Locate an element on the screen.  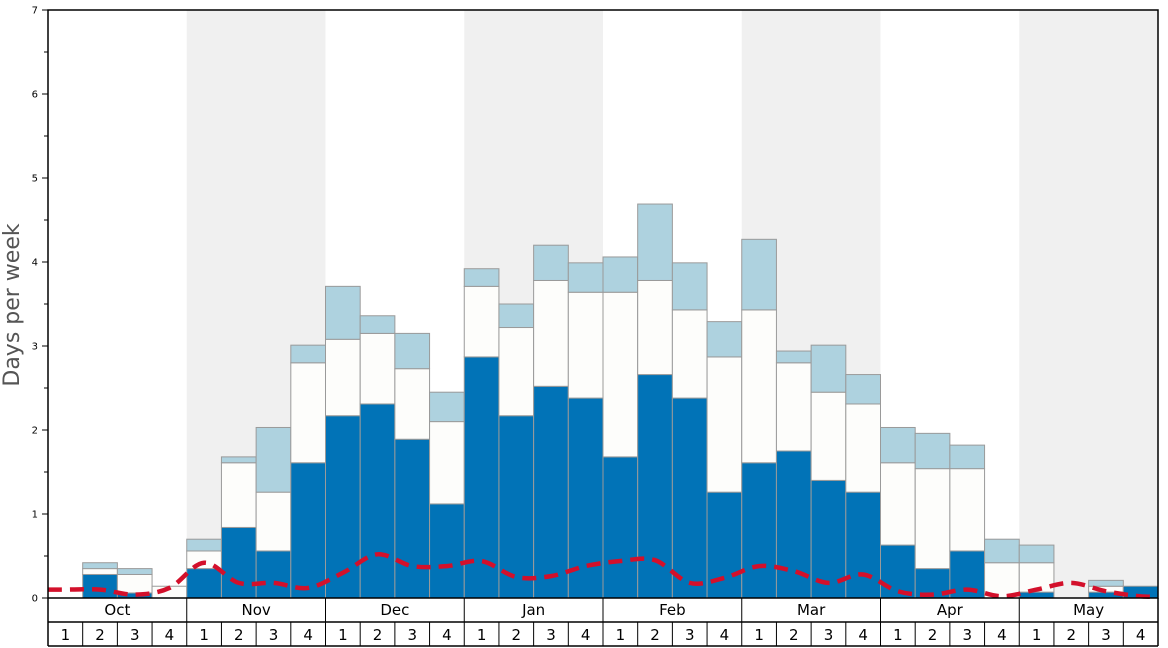
month-label-nov: Nov is located at coordinates (255, 610).